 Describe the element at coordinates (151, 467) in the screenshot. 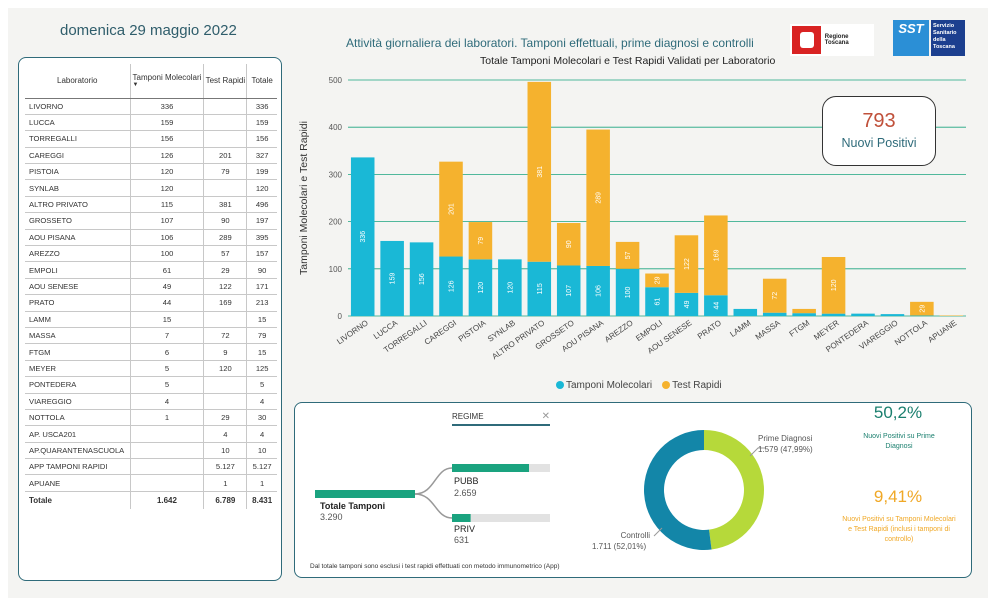

I see `table-row: APP TAMPONI RAPIDI 5.127 5.127` at that location.